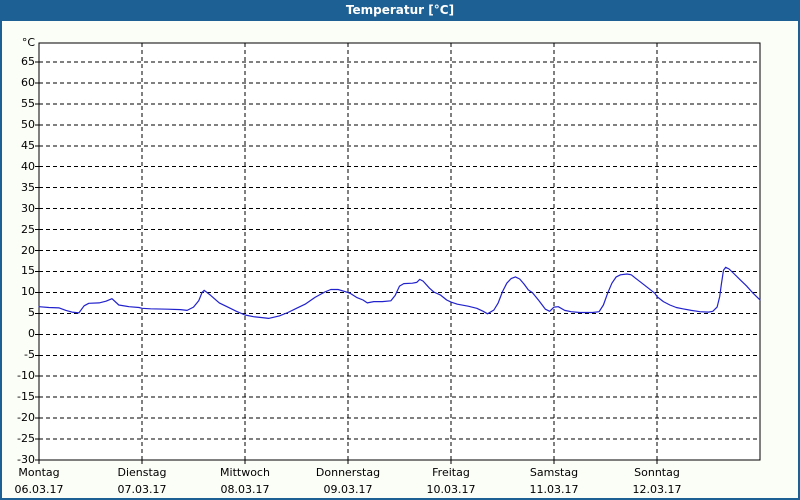  Describe the element at coordinates (28, 82) in the screenshot. I see `y-axis-tick-label: 60` at that location.